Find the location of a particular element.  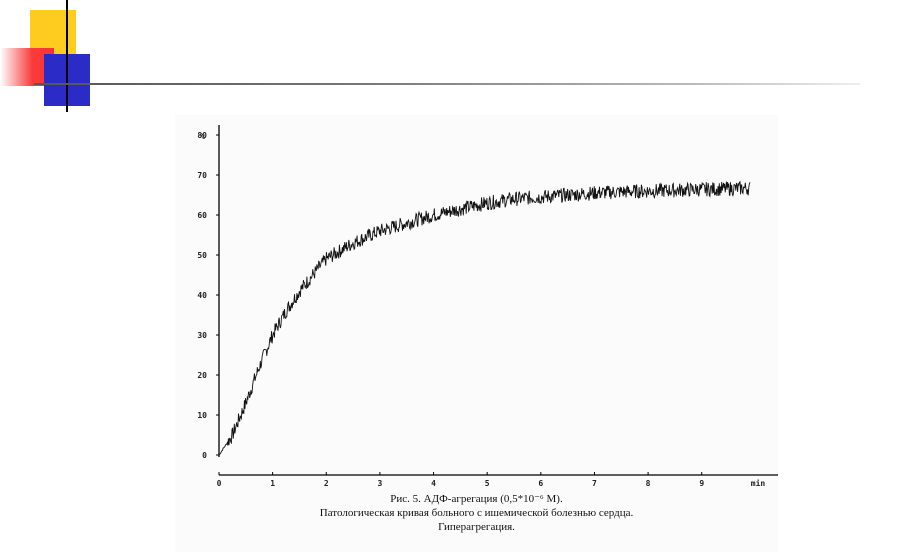

x-tick-label: 0 is located at coordinates (219, 483).